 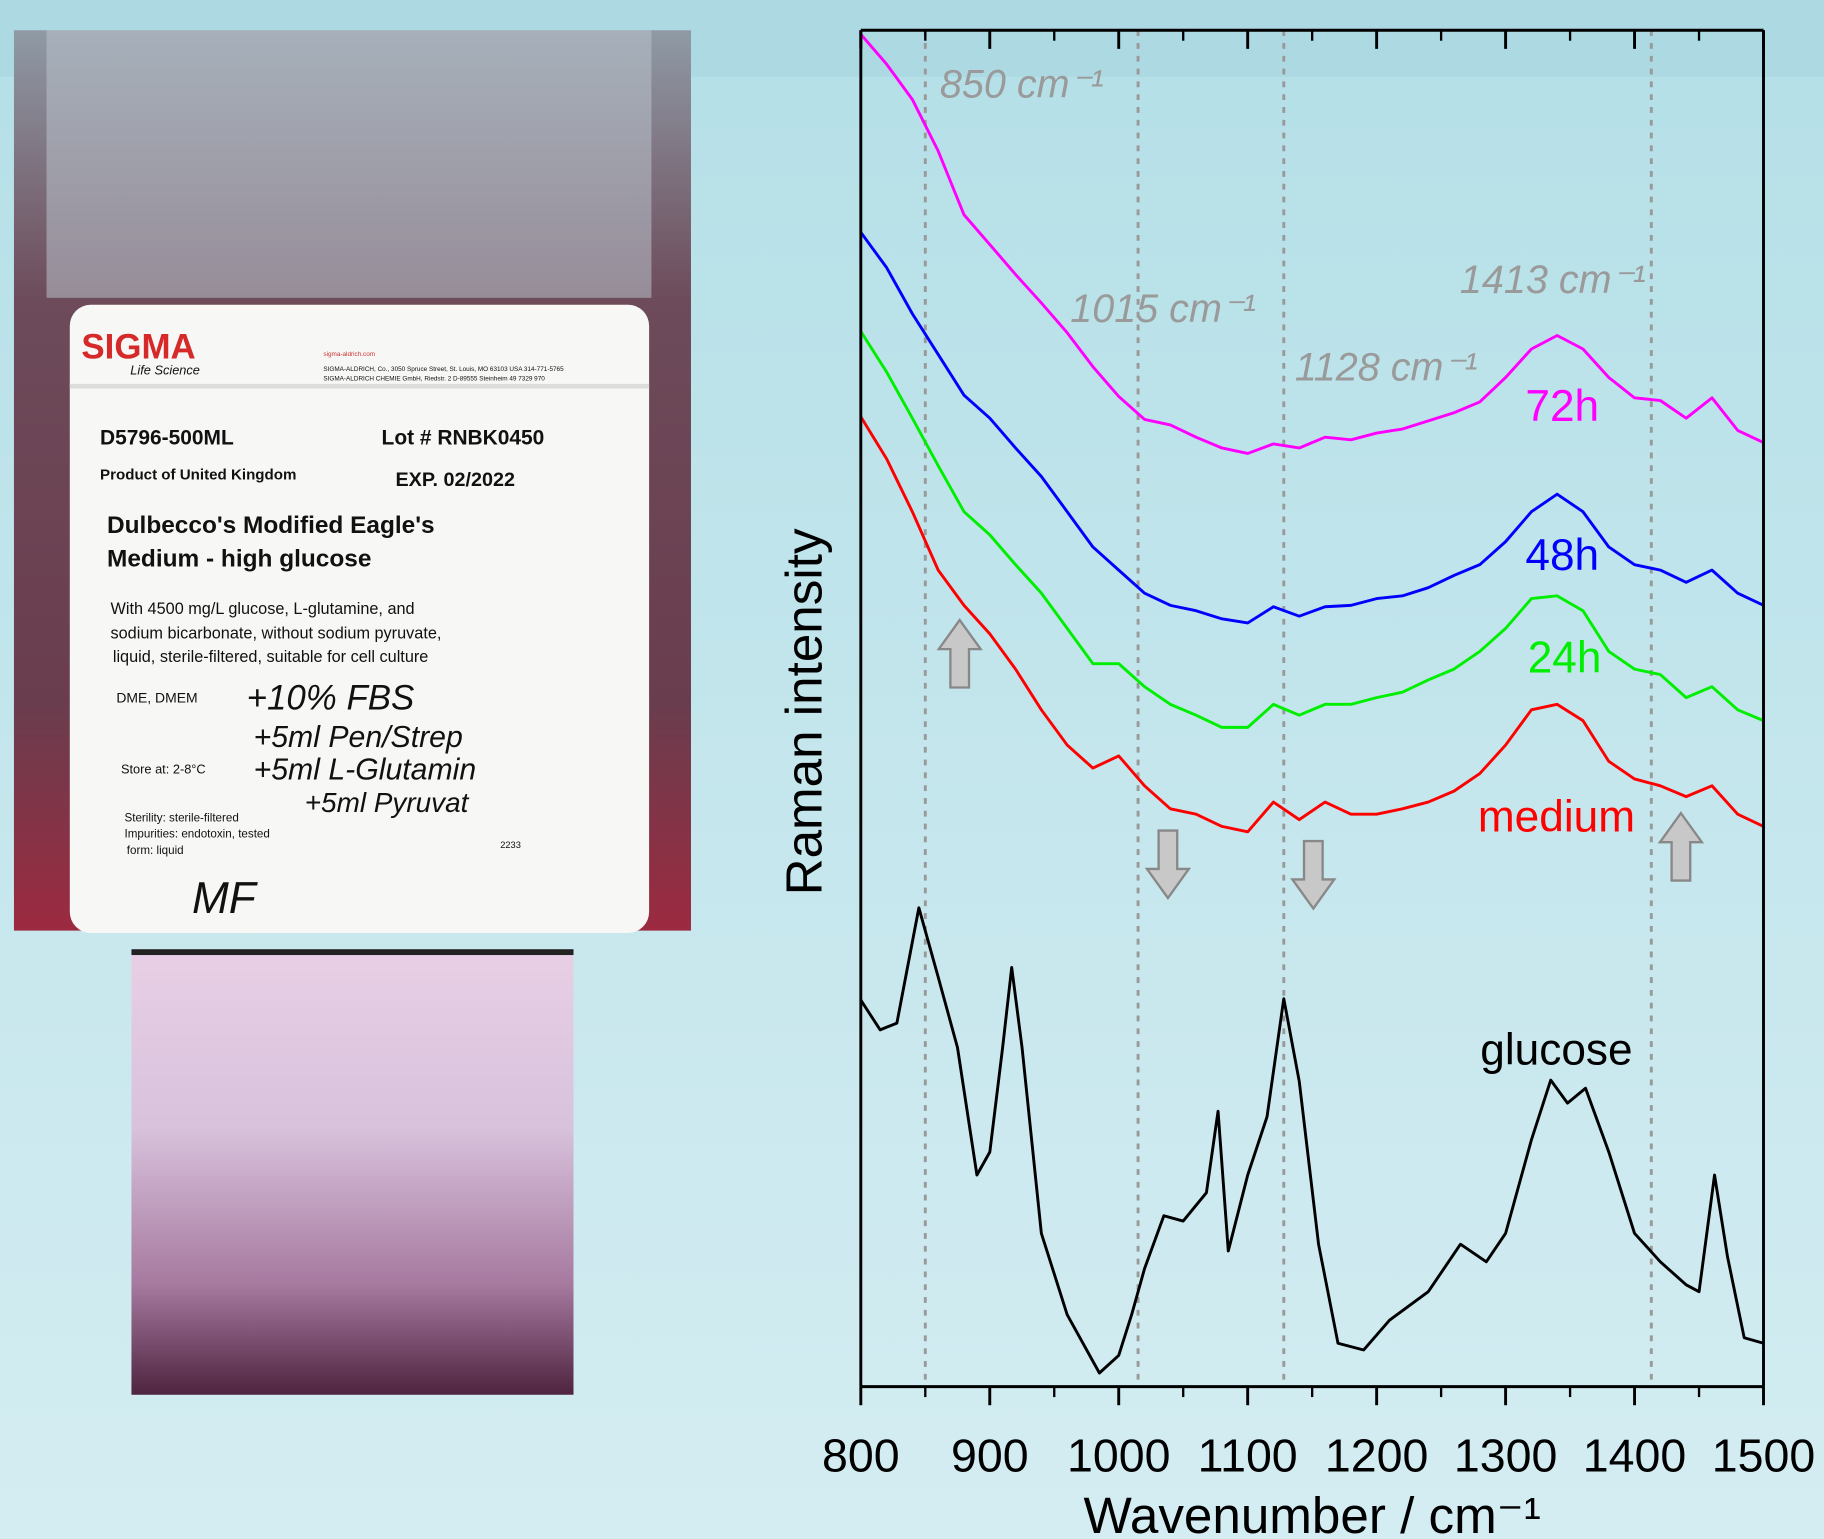 I want to click on series-label: 48h, so click(x=1562, y=555).